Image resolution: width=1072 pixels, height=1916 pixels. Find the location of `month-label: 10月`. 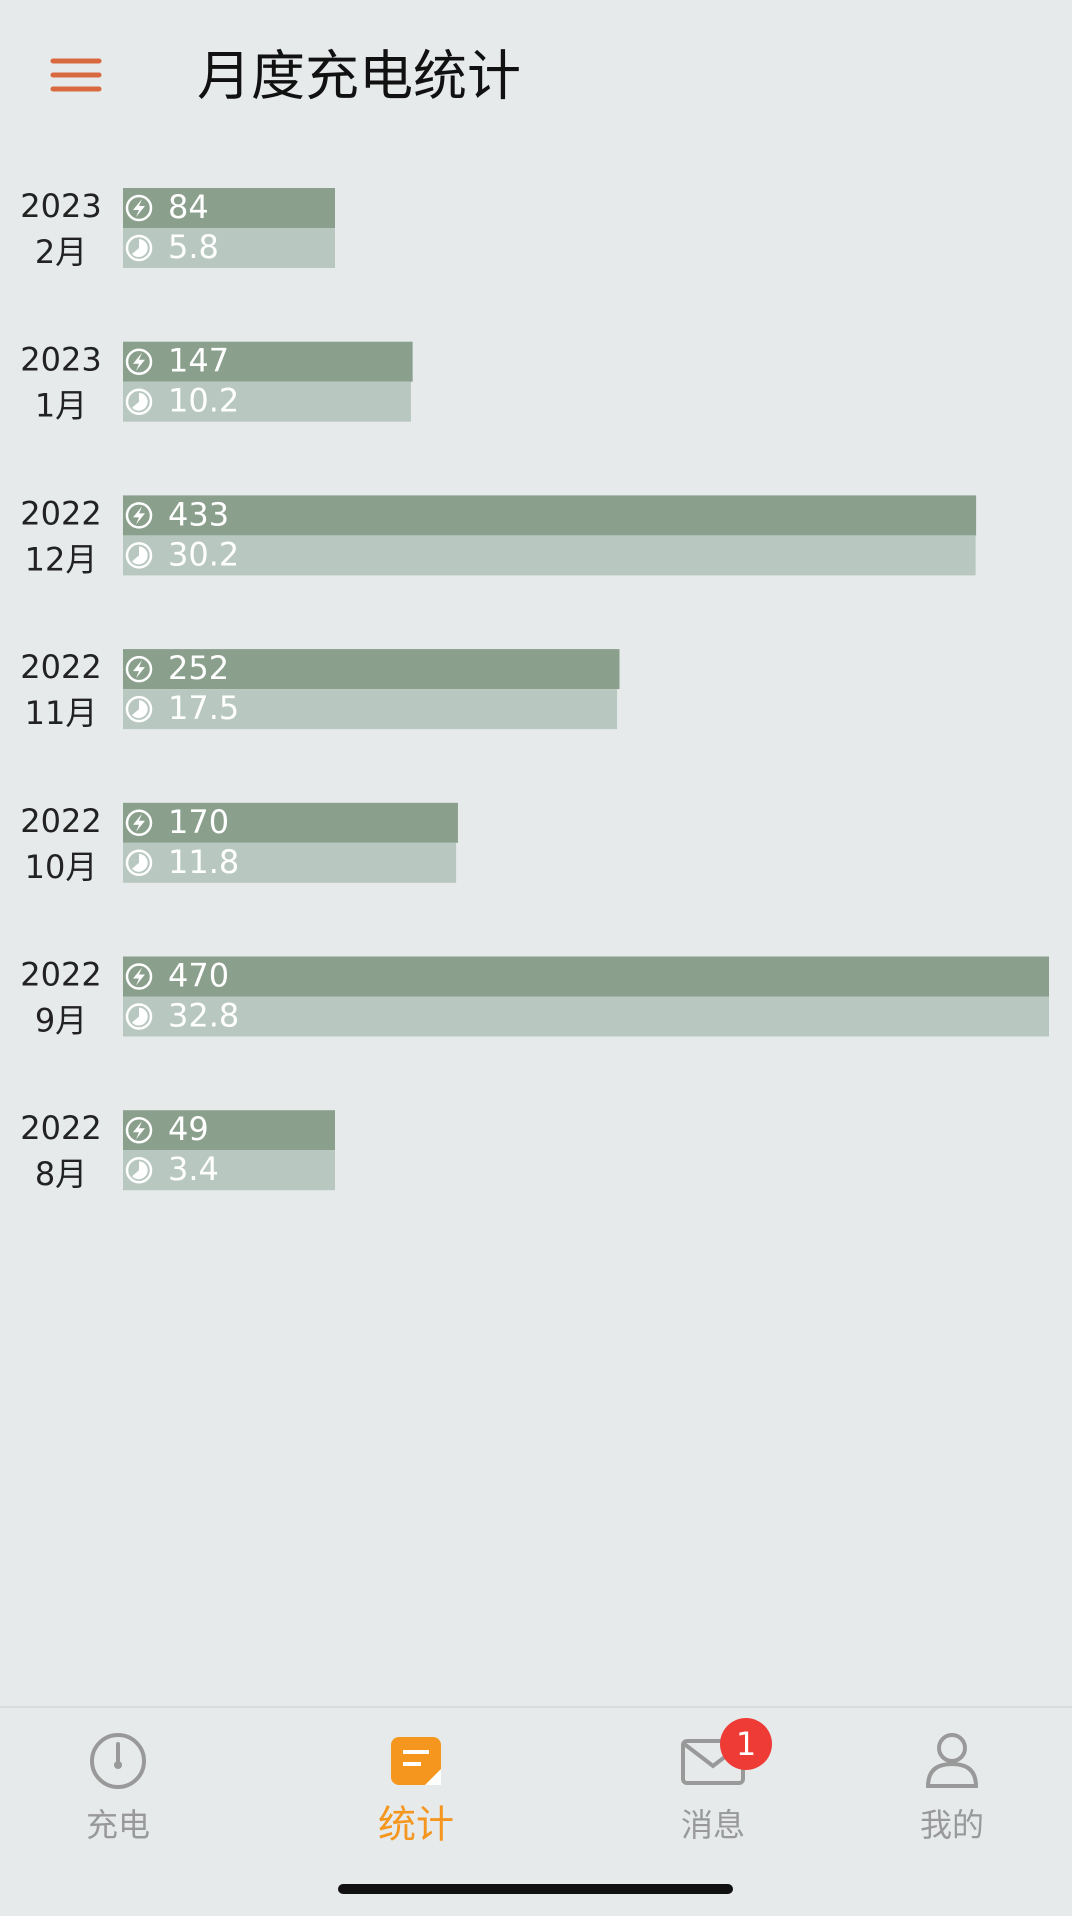

month-label: 10月 is located at coordinates (61, 867).